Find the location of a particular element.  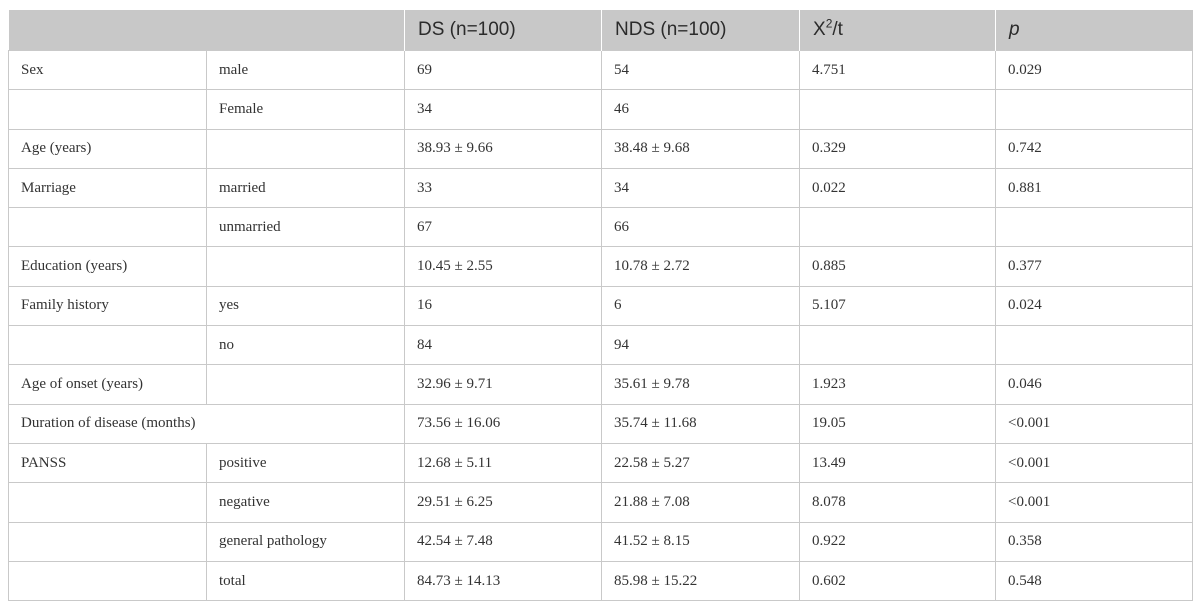

cell-subgroup: Female is located at coordinates (305, 109).